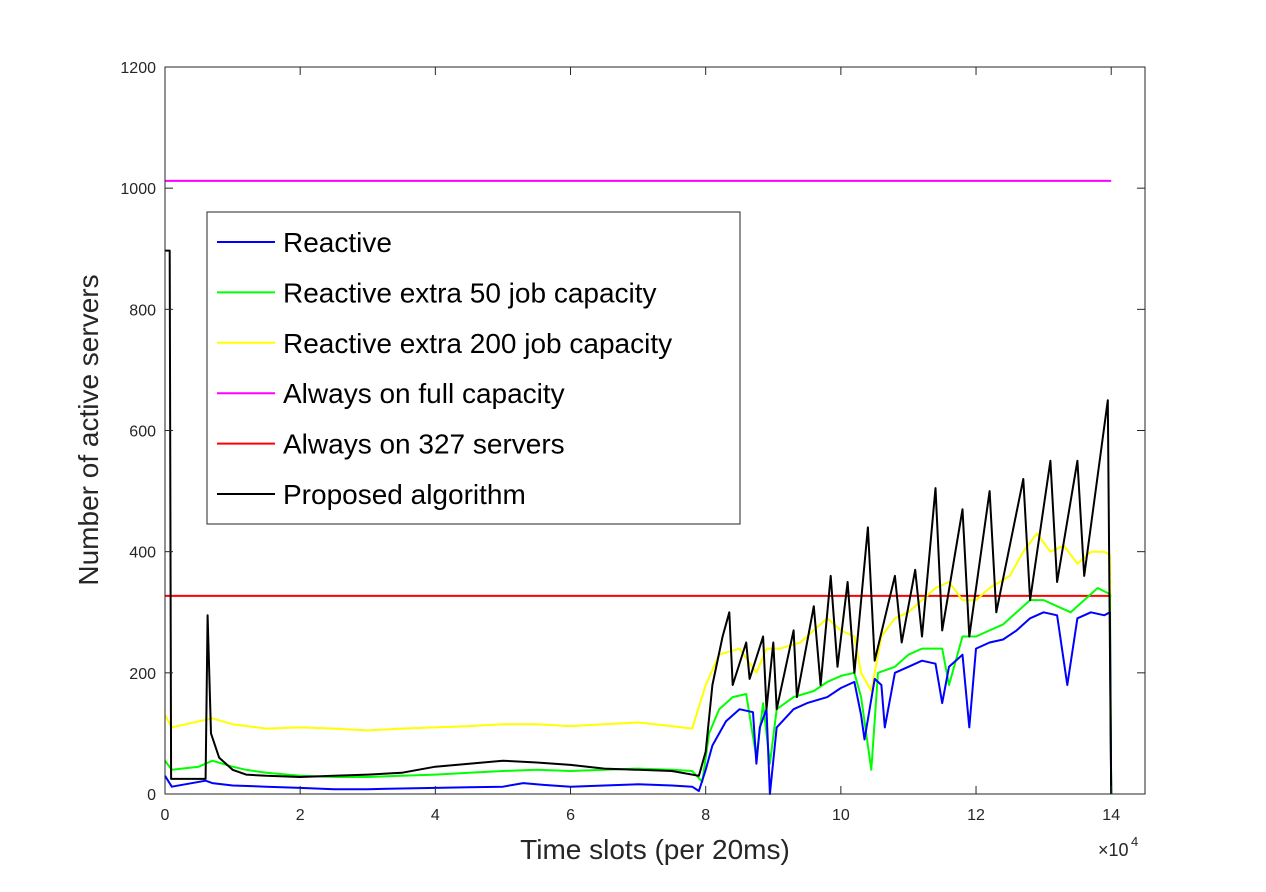 The height and width of the screenshot is (892, 1266). I want to click on x-tick-label: 4, so click(435, 815).